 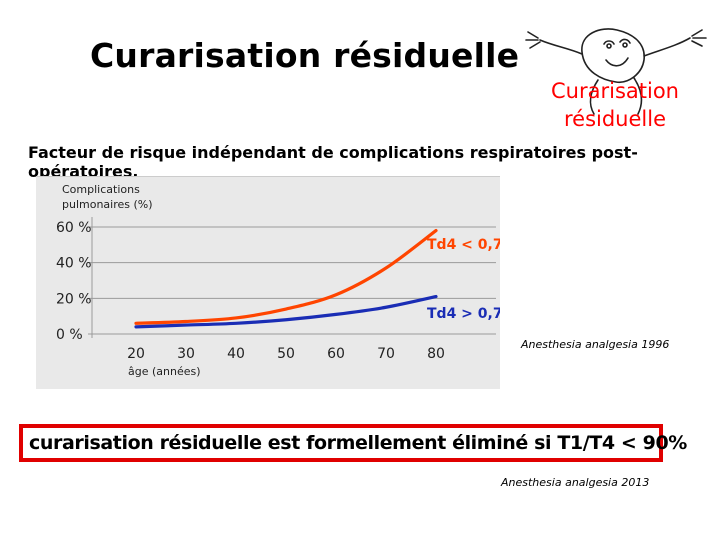 I want to click on x-tick-label: 50, so click(x=286, y=354).